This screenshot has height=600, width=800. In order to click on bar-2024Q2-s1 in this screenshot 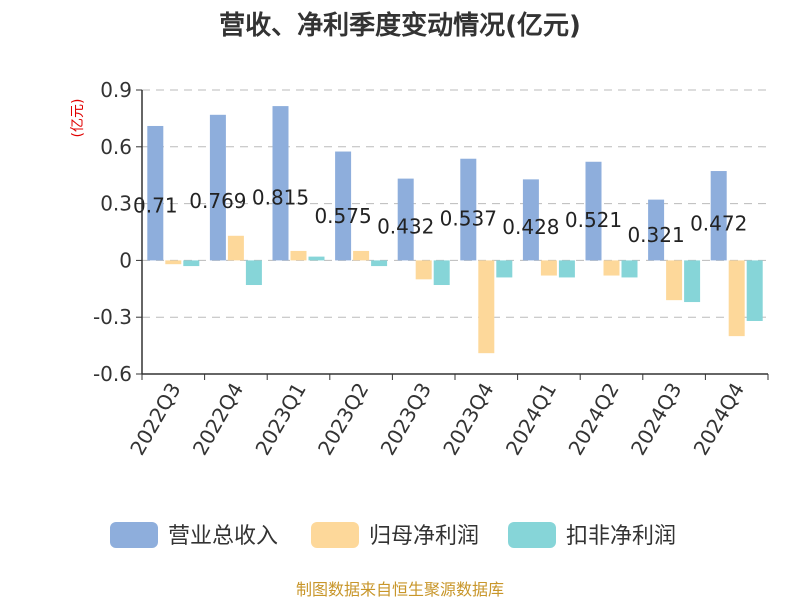, I will do `click(611, 268)`.